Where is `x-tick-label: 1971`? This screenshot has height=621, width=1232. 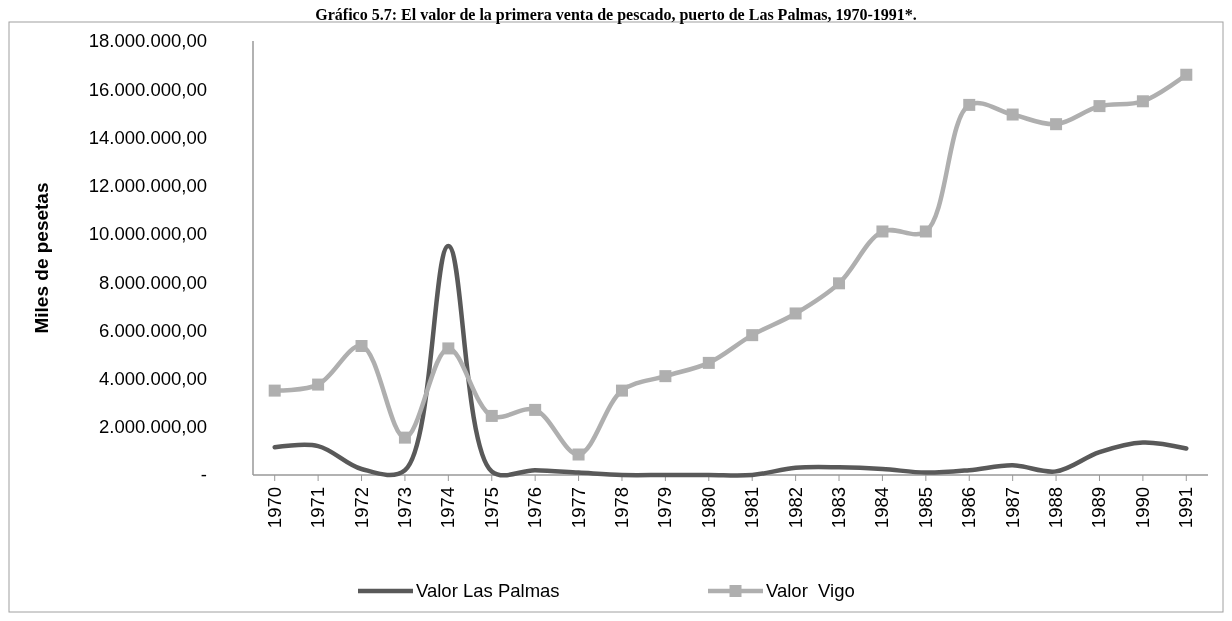
x-tick-label: 1971 is located at coordinates (318, 508).